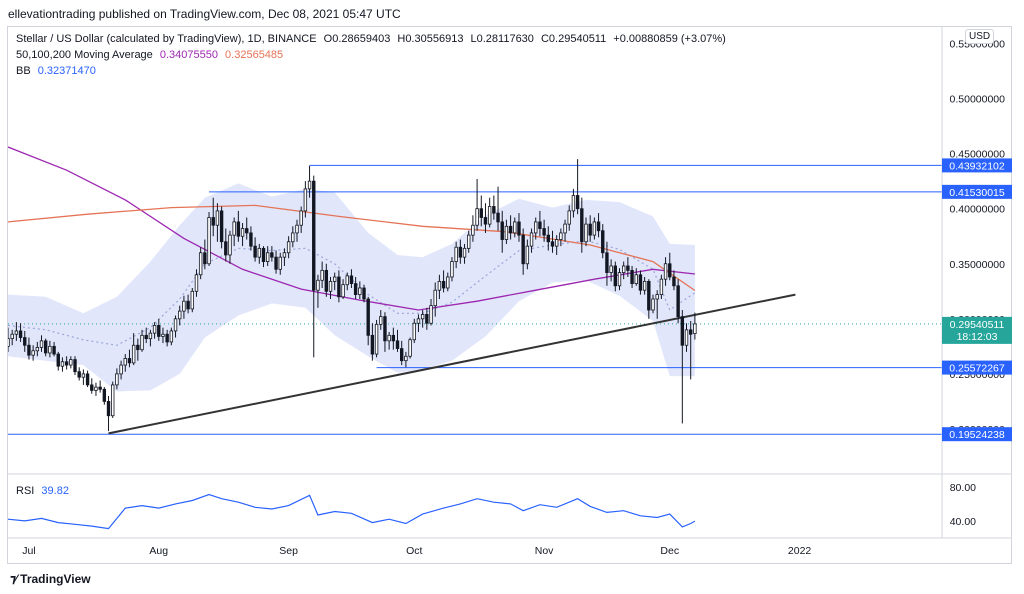 This screenshot has width=1024, height=594. I want to click on ma-value-1: 0.34075550, so click(188, 55).